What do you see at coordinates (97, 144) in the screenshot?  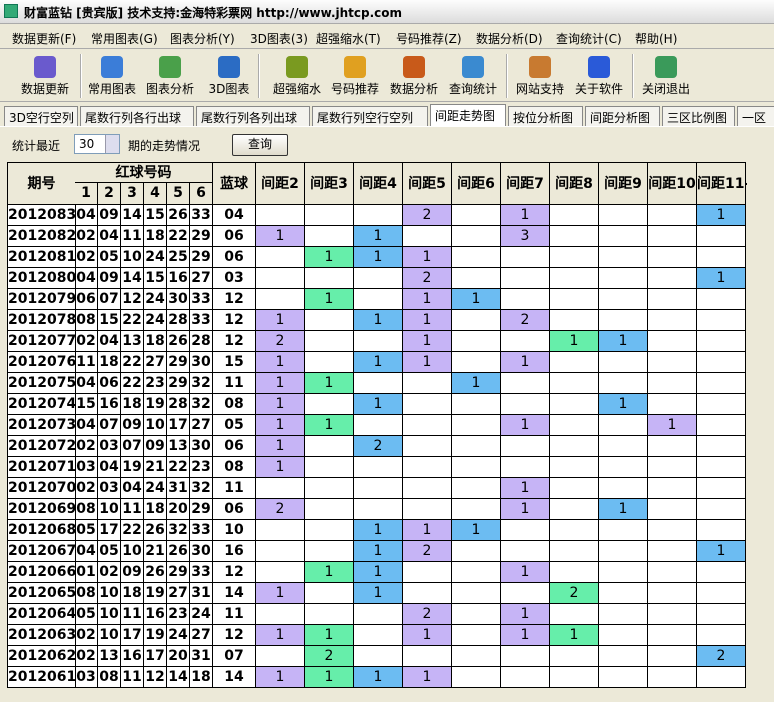 I see `count-spinner: 30` at bounding box center [97, 144].